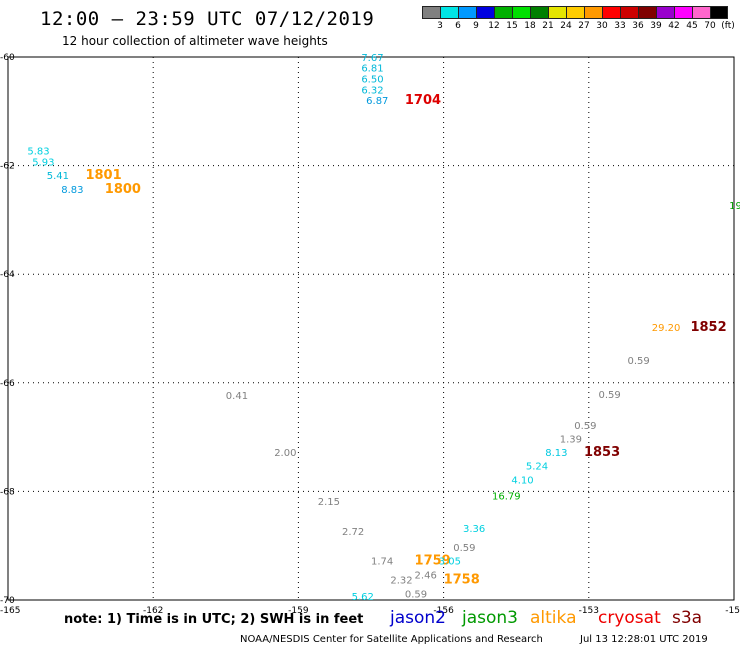 This screenshot has width=740, height=650. I want to click on latitude-tick-label: -68, so click(7, 492).